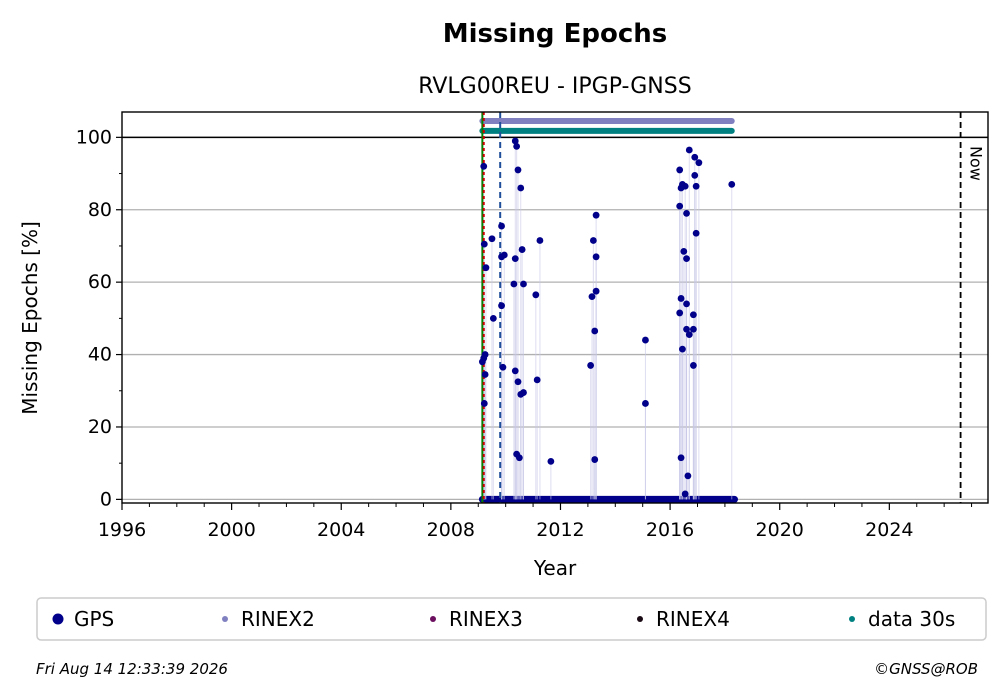 This screenshot has height=699, width=1008. I want to click on legend-label-1: RINEX2, so click(278, 619).